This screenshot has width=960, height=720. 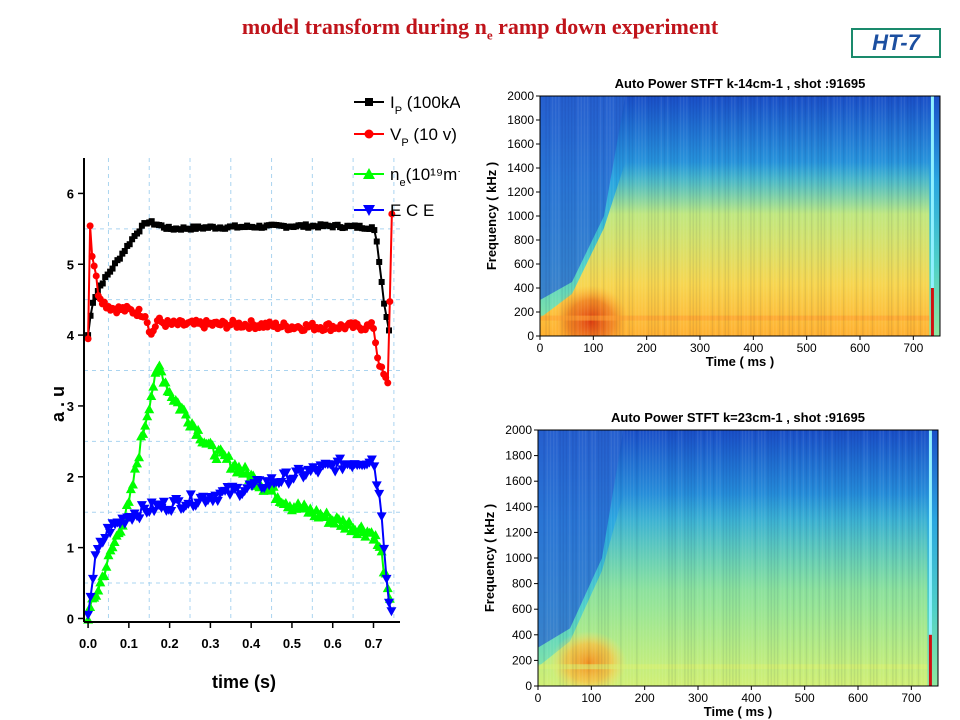 I want to click on legend-label: VP (10 v), so click(x=423, y=137).